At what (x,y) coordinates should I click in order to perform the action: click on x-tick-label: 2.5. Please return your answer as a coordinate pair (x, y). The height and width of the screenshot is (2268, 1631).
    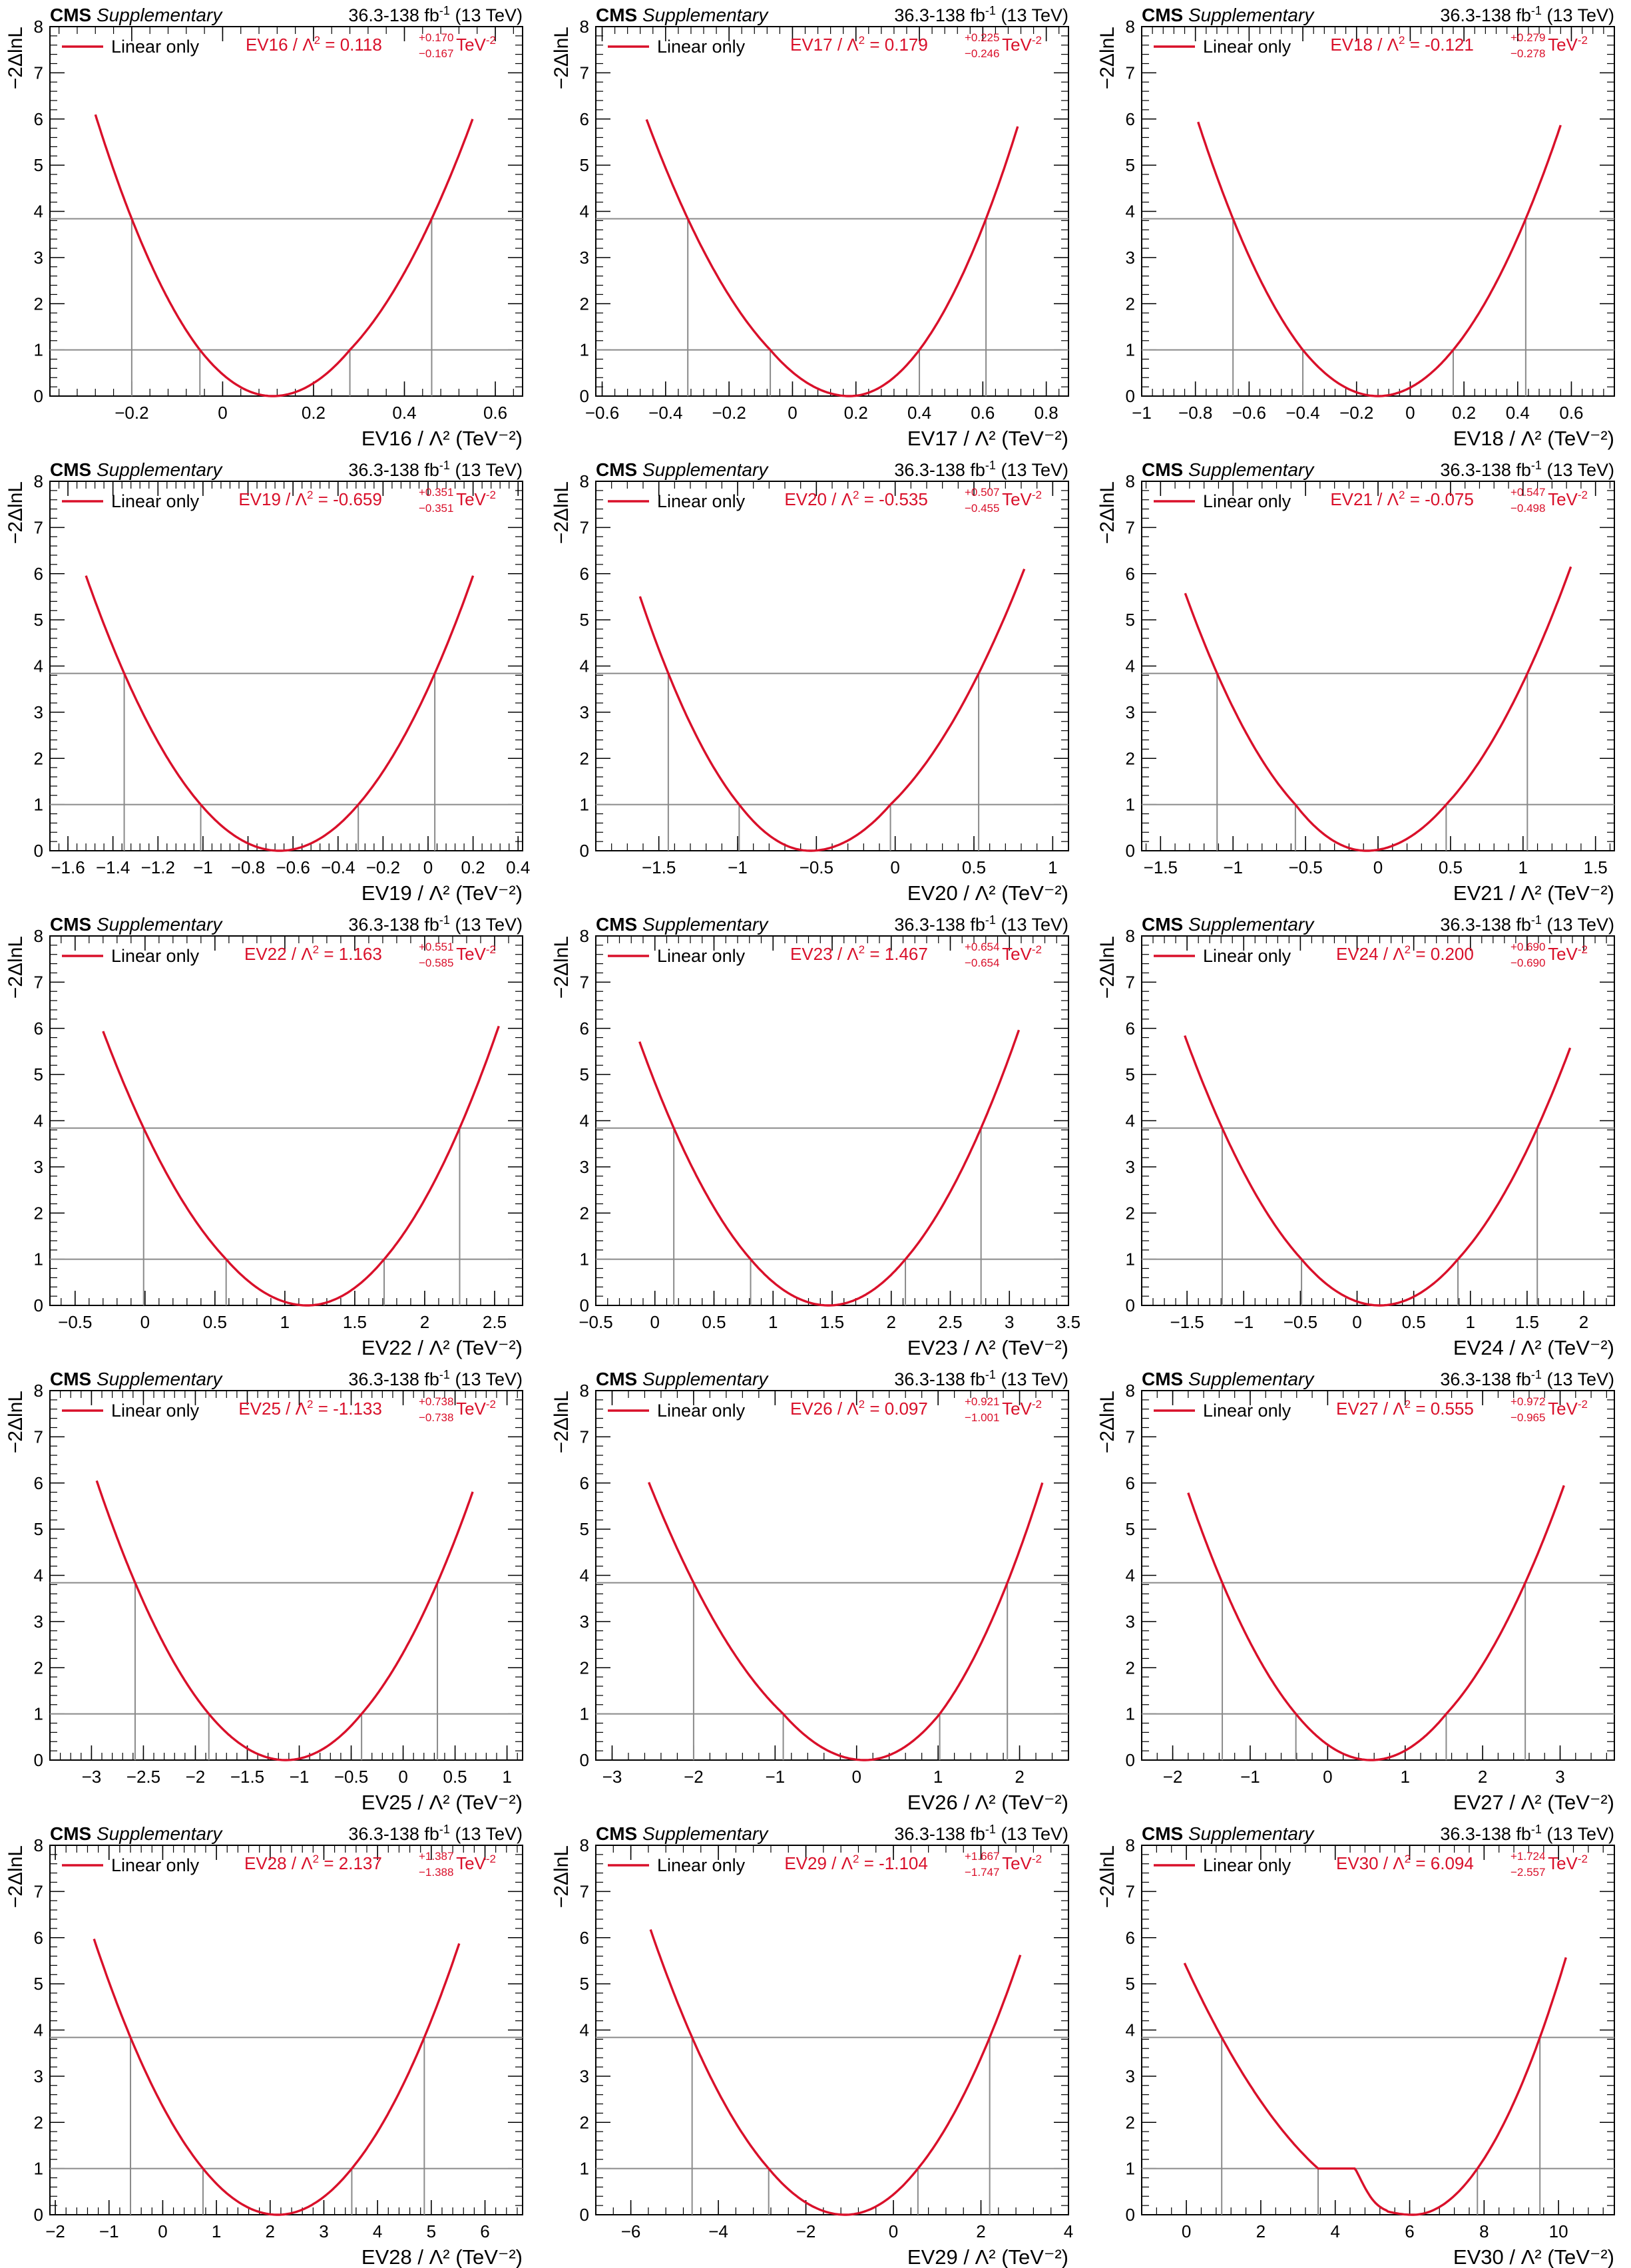
    Looking at the image, I should click on (495, 1322).